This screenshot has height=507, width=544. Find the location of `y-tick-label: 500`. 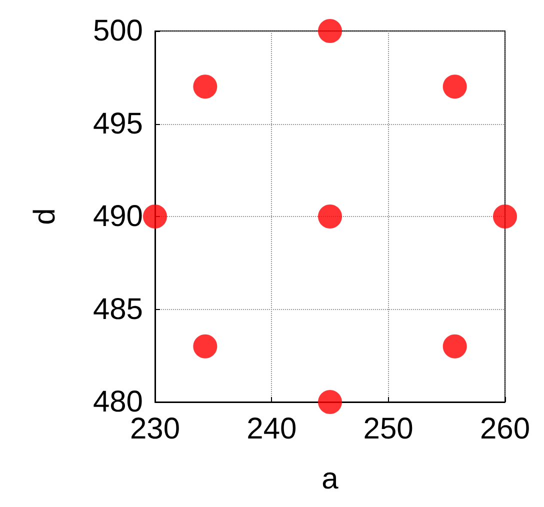

y-tick-label: 500 is located at coordinates (117, 31).